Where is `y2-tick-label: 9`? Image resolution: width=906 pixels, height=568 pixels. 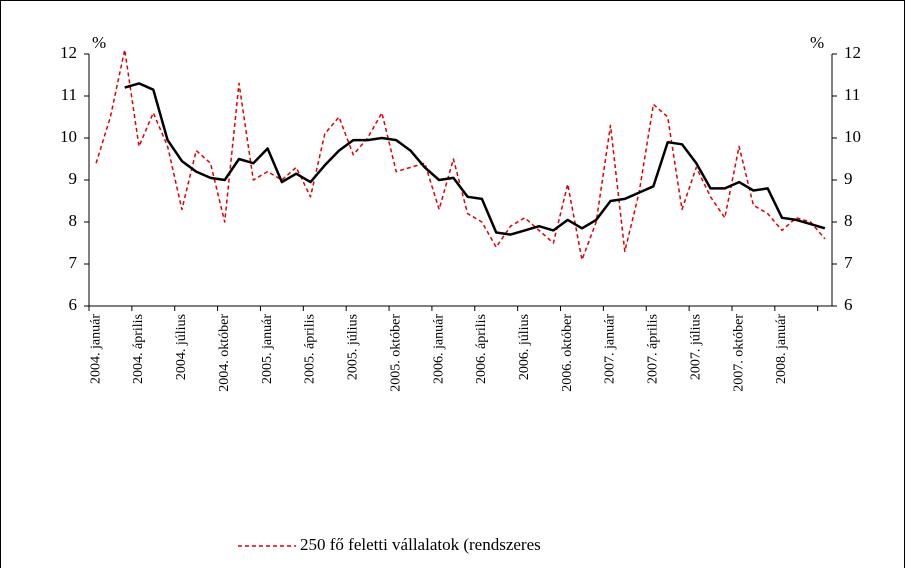 y2-tick-label: 9 is located at coordinates (848, 178).